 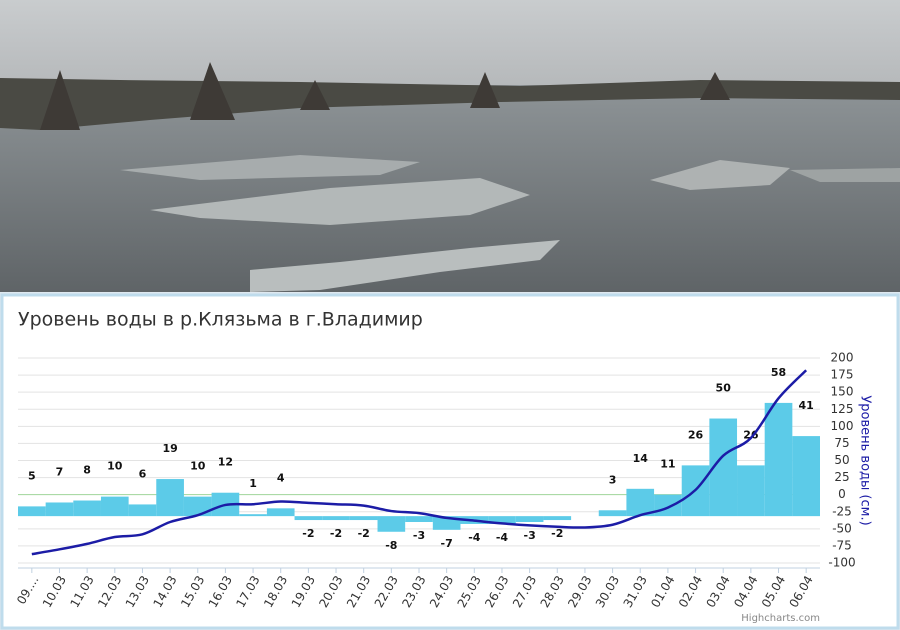 What do you see at coordinates (865, 460) in the screenshot?
I see `y2-axis-title: Уровень воды (см.)` at bounding box center [865, 460].